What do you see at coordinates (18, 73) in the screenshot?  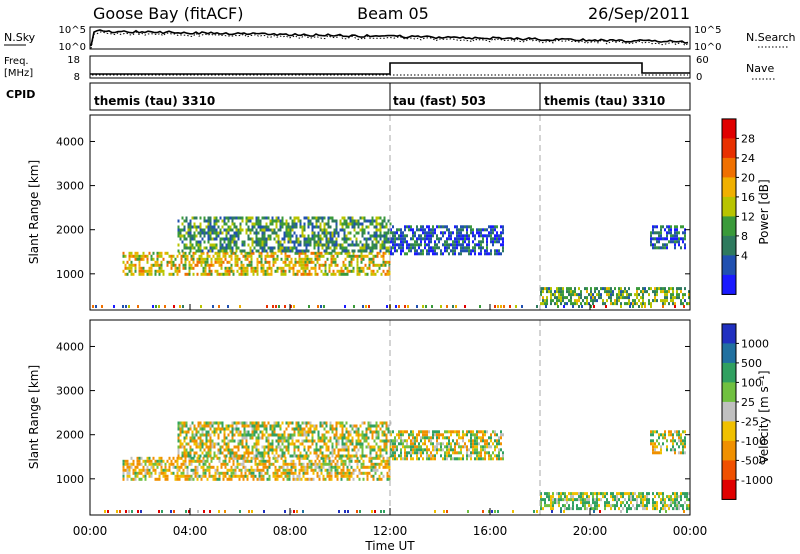 I see `freq-unit-label: [MHz]` at bounding box center [18, 73].